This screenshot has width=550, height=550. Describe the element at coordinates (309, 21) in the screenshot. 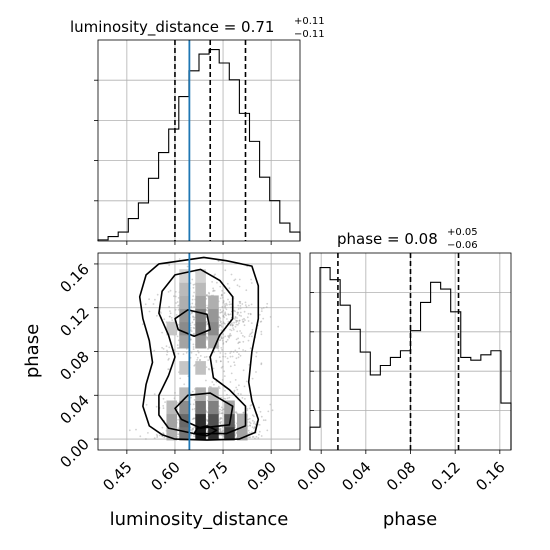

I see `lum-title-sup: +0.11` at that location.